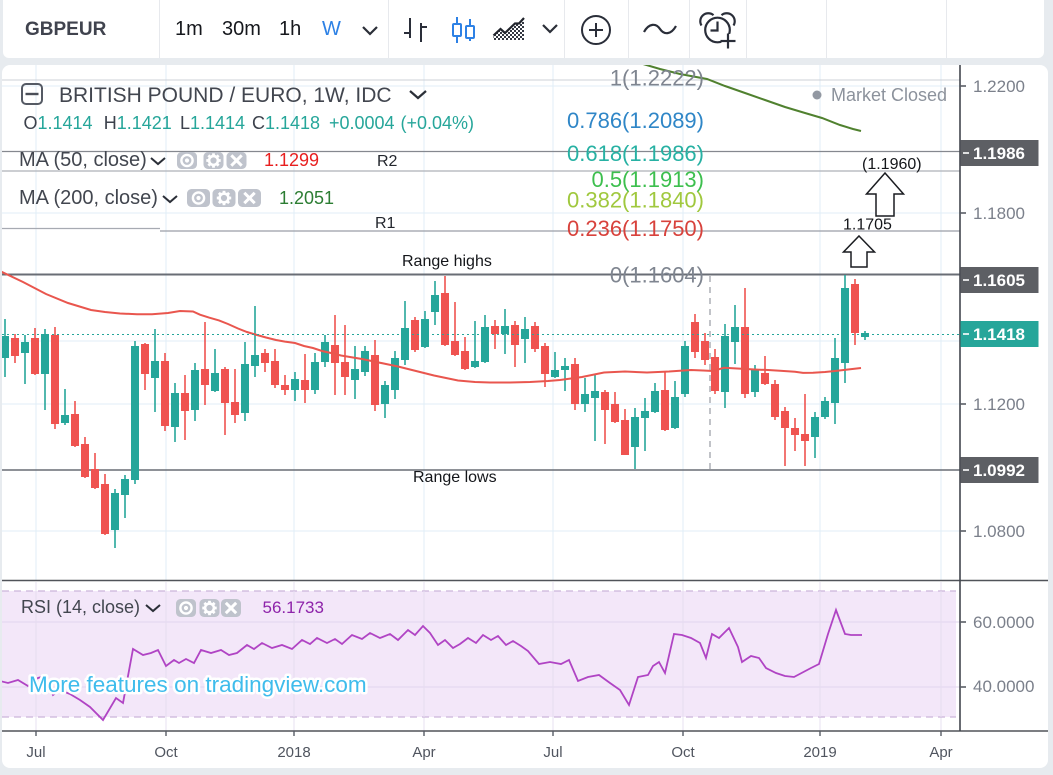 This screenshot has width=1053, height=775. I want to click on svg-text: 0(1.1604), so click(657, 275).